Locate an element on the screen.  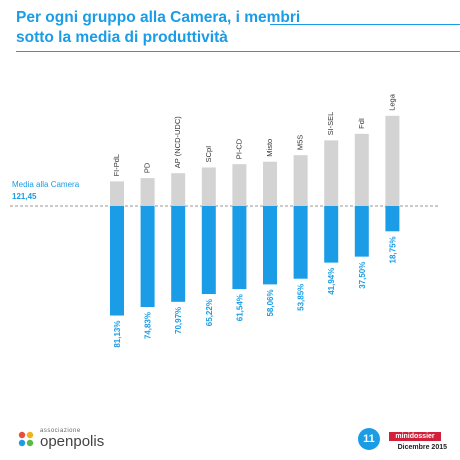
minidossier-badge: minidossier is located at coordinates (415, 436).